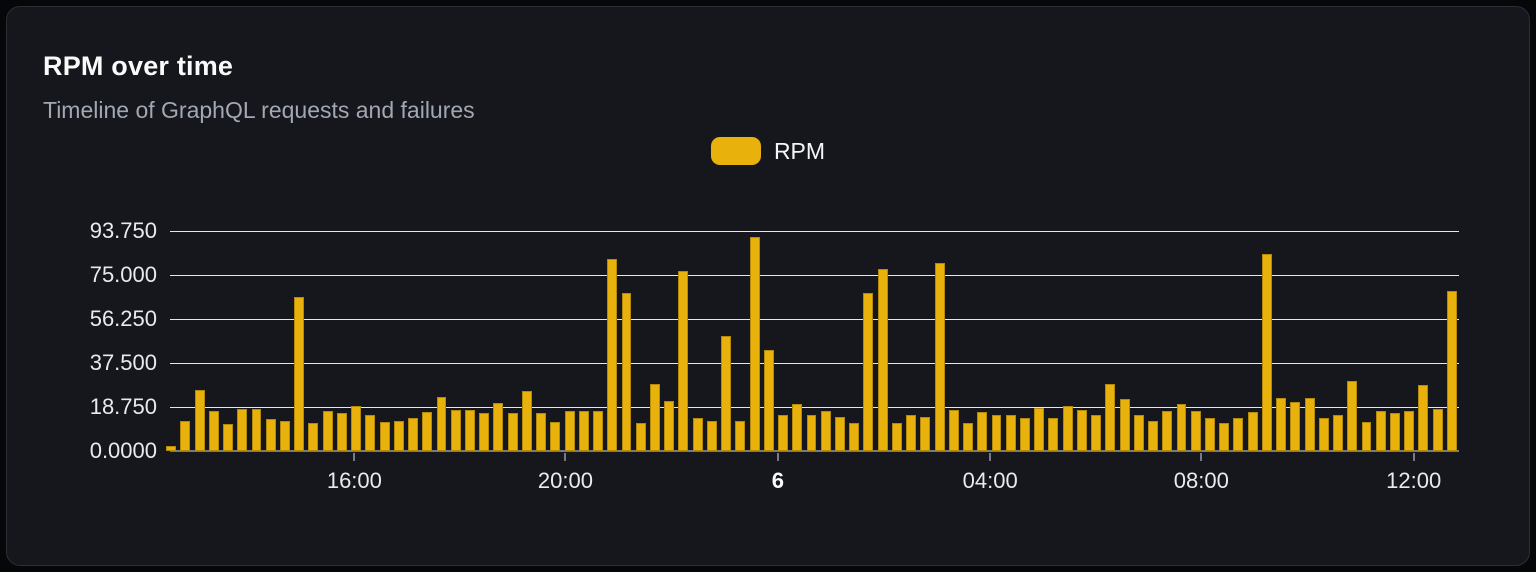 This screenshot has height=572, width=1536. I want to click on x-axis-tick-label: 04:00, so click(990, 480).